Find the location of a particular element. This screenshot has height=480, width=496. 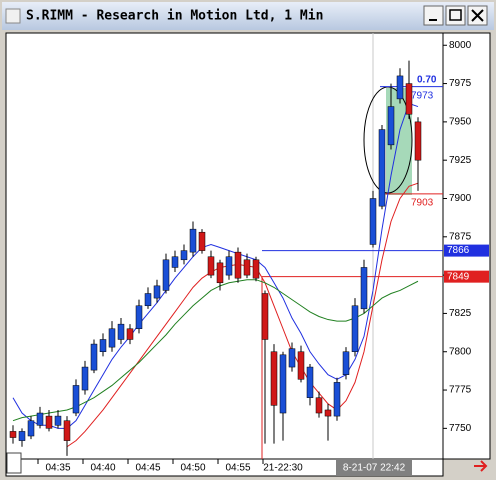

cursor-label-box is located at coordinates (374, 467).